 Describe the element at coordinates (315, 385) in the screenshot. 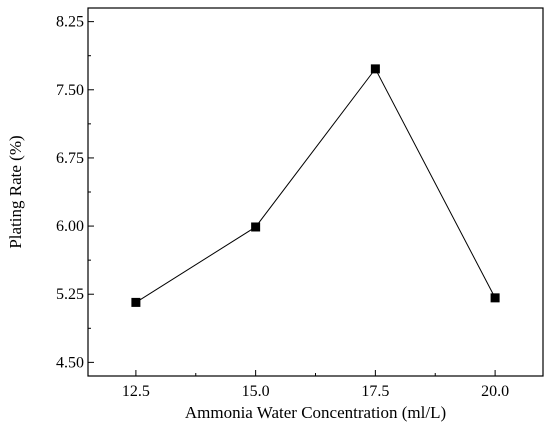

I see `x-axis-ticks: 12.5 15.0 17.5 20.0` at that location.